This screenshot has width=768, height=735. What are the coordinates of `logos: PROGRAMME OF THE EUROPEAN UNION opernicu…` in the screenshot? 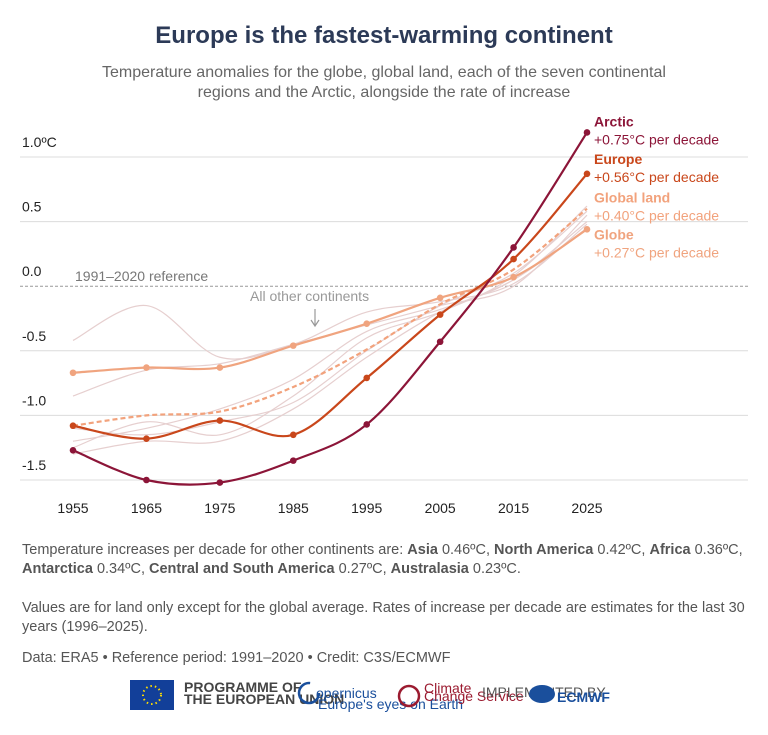 It's located at (370, 695).